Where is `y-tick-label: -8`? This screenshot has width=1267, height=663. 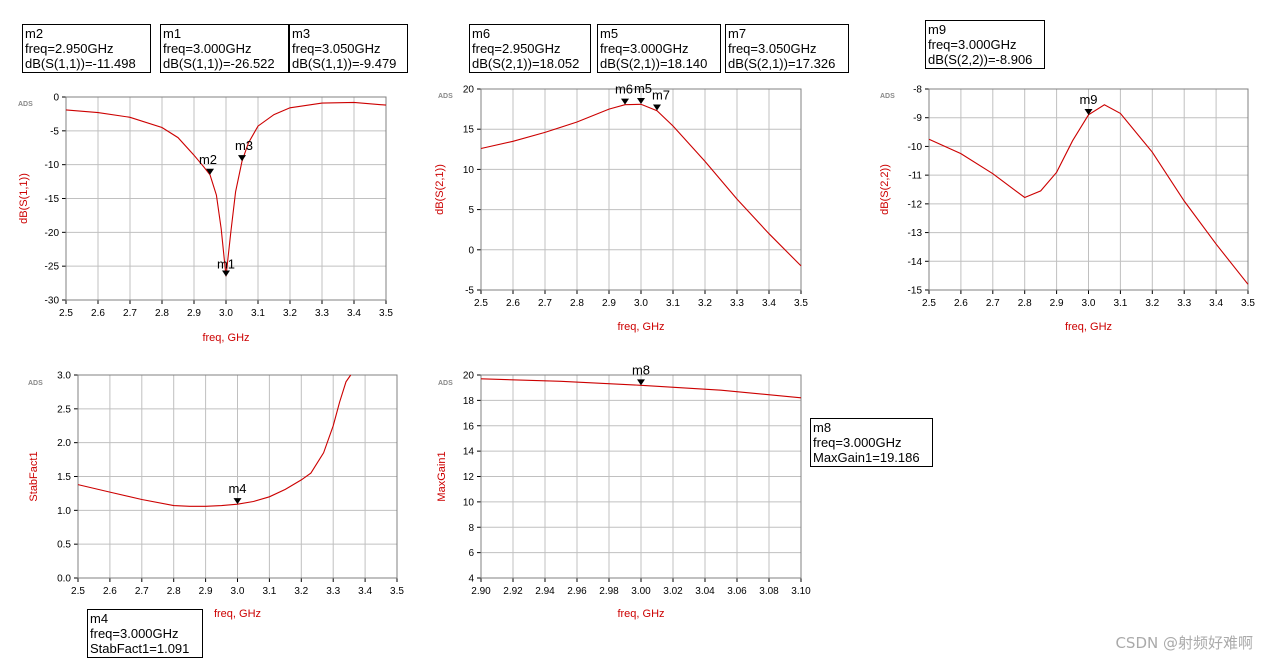 y-tick-label: -8 is located at coordinates (917, 90).